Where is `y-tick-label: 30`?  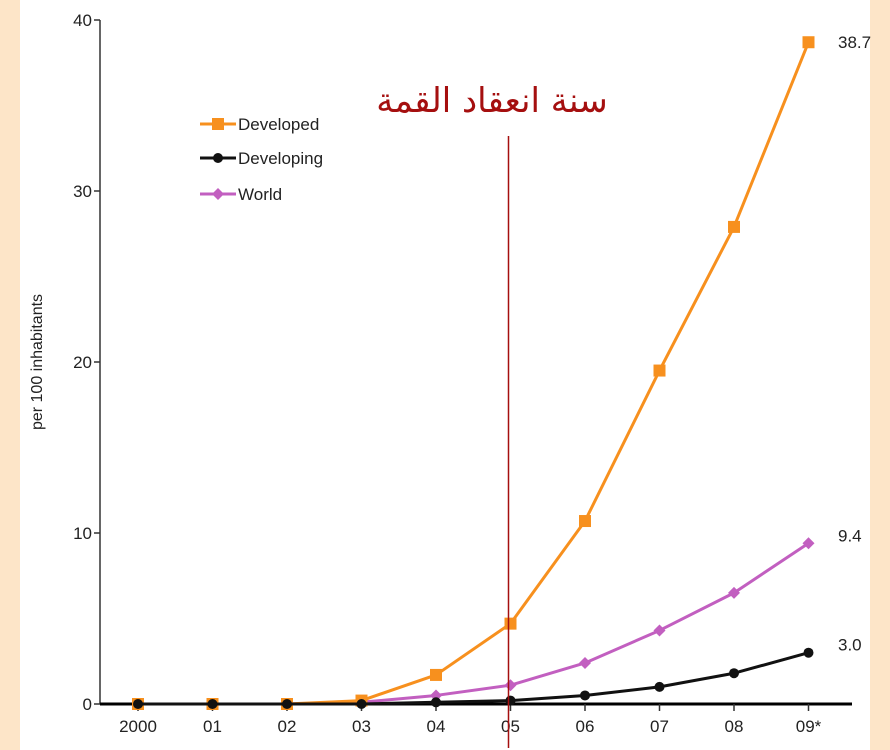 y-tick-label: 30 is located at coordinates (82, 191).